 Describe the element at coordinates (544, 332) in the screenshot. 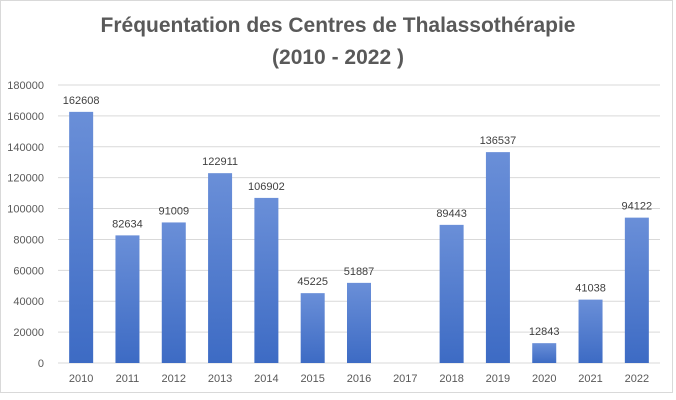

I see `data-label-2020: 12843` at that location.